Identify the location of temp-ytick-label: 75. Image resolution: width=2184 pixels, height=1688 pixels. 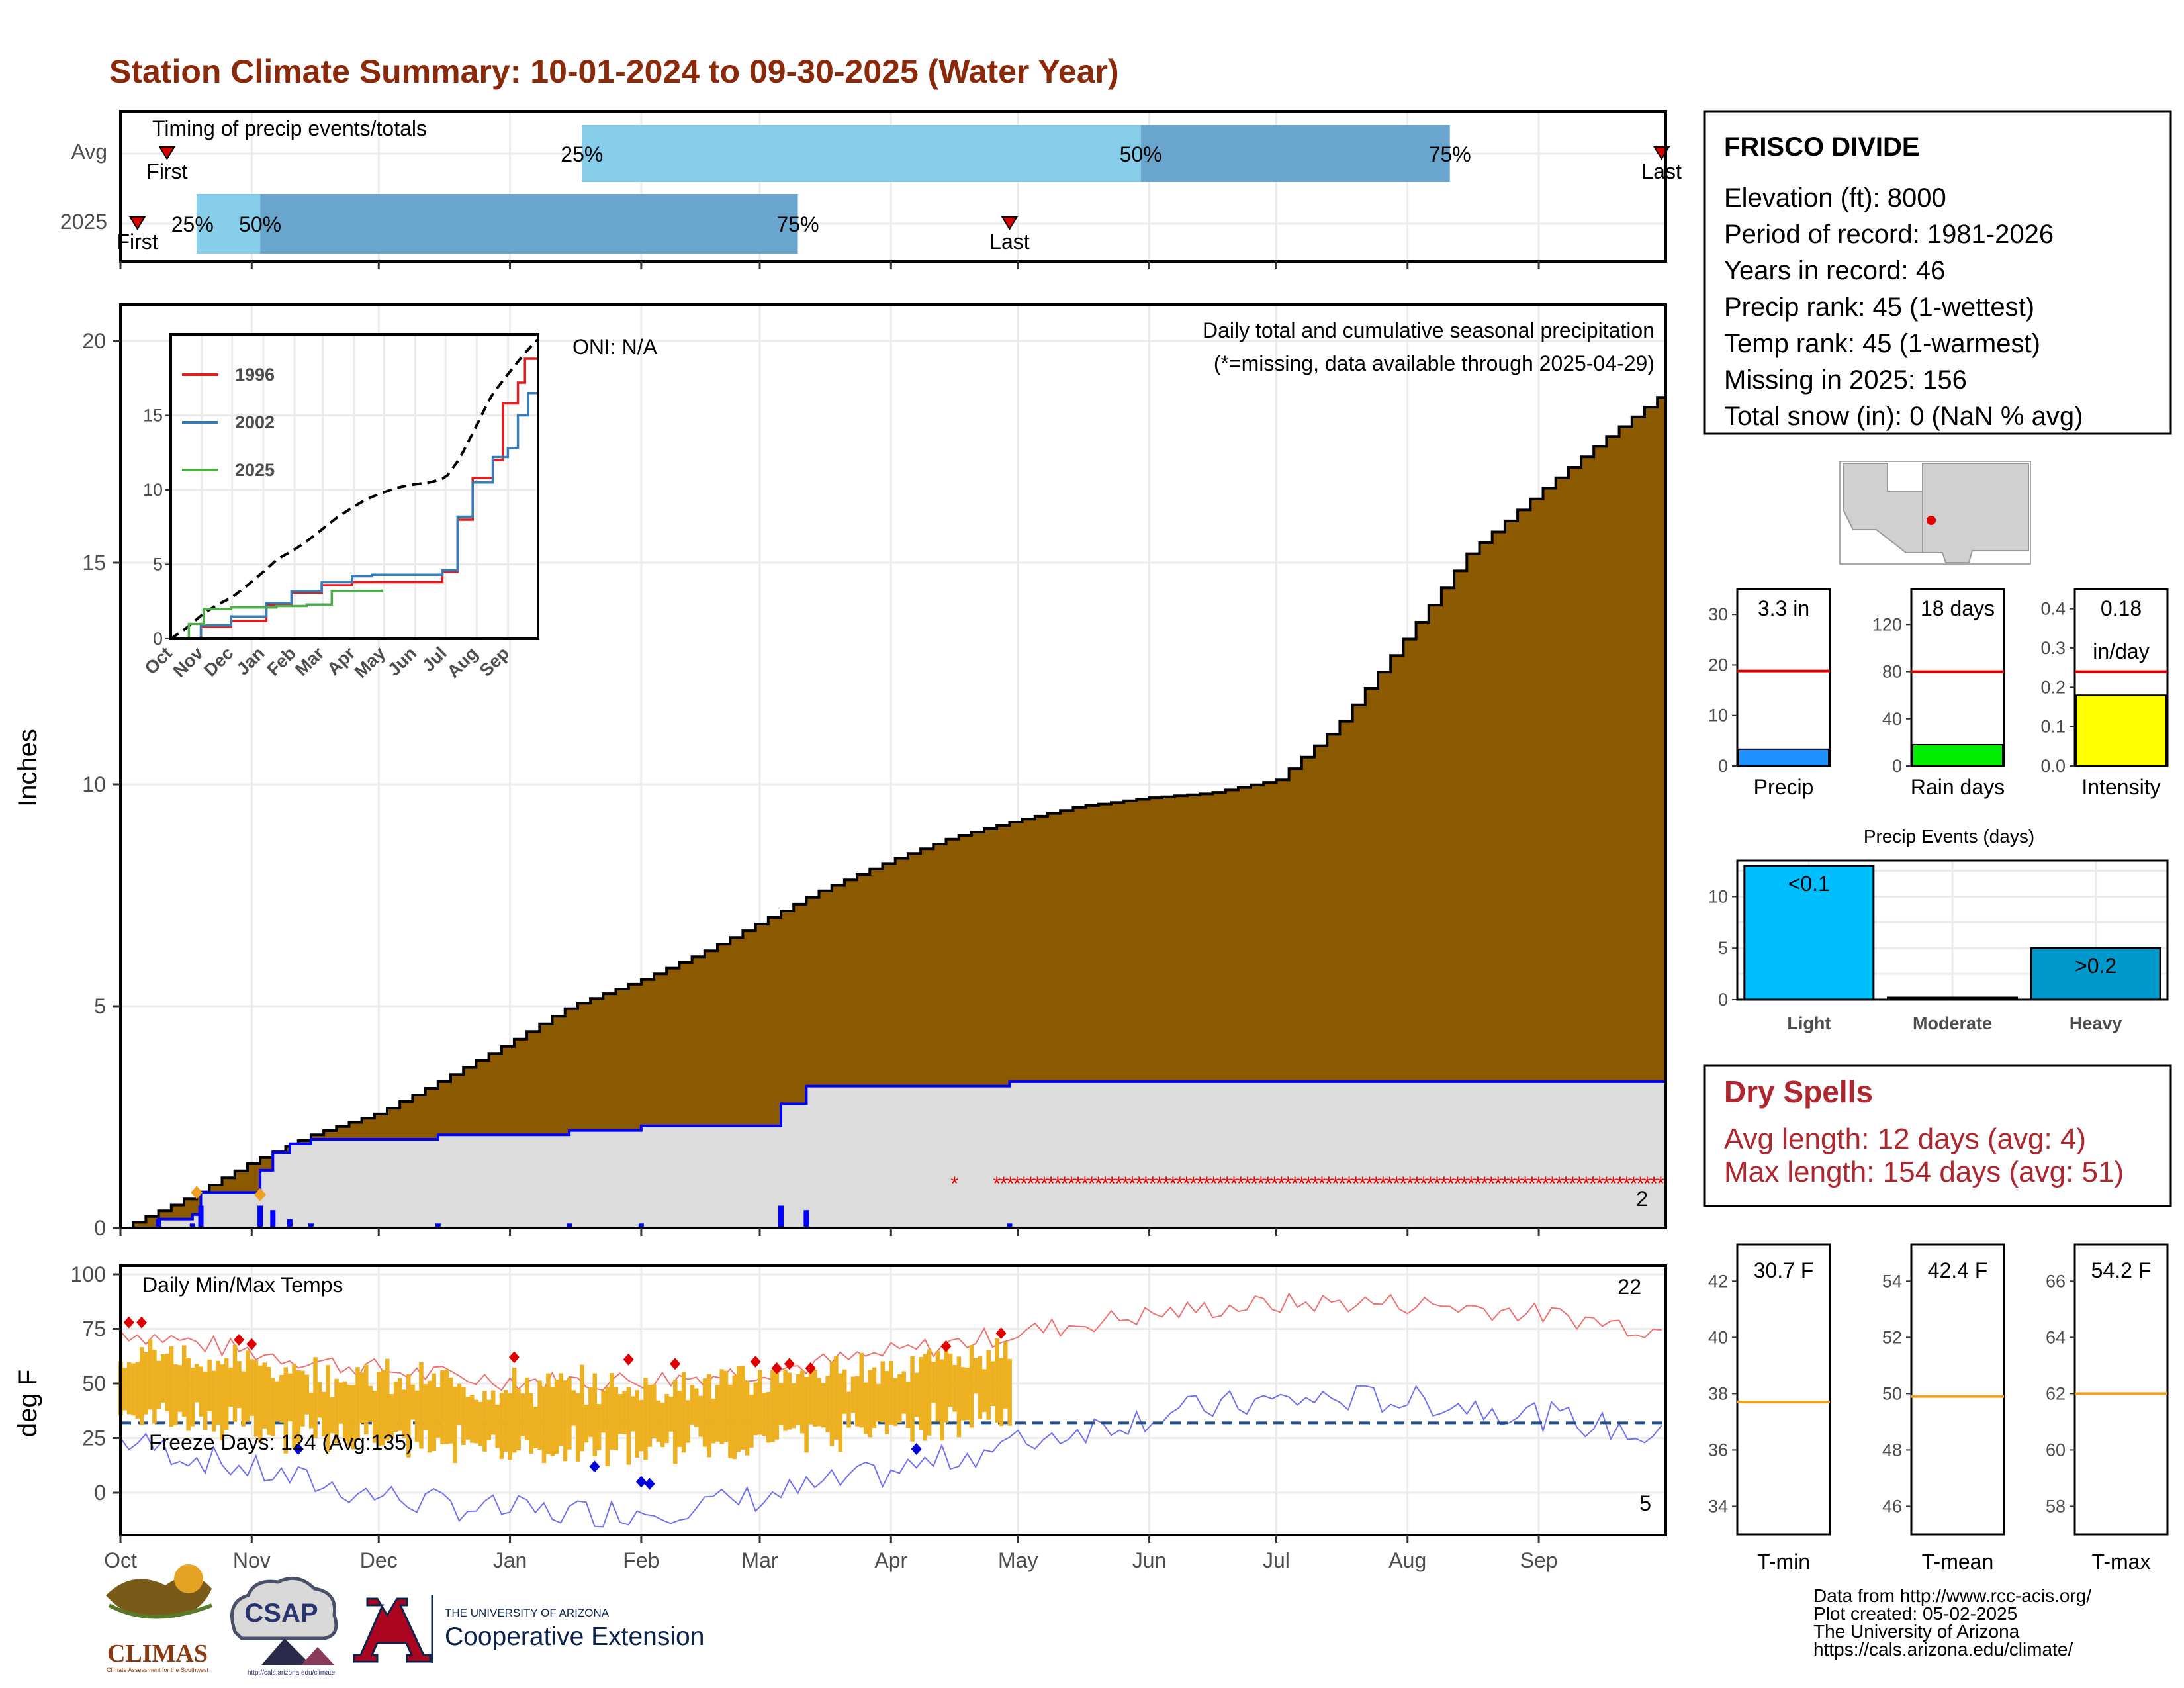
(94, 1329).